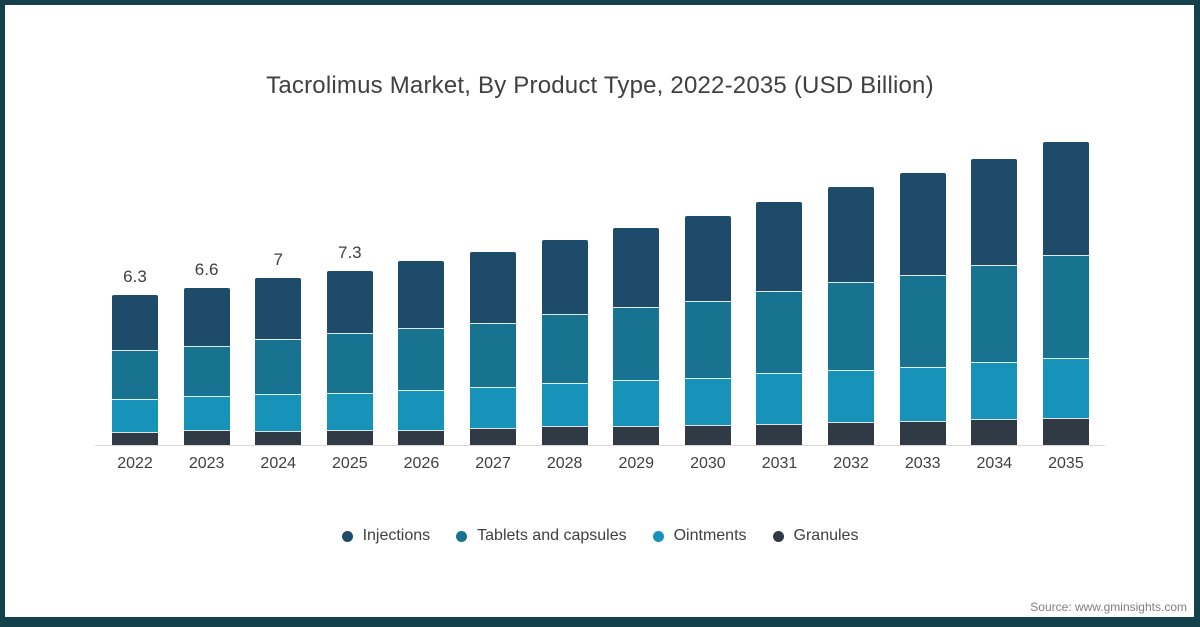 Image resolution: width=1200 pixels, height=627 pixels. What do you see at coordinates (1108, 607) in the screenshot?
I see `source-attribution: Source: www.gminsights.com` at bounding box center [1108, 607].